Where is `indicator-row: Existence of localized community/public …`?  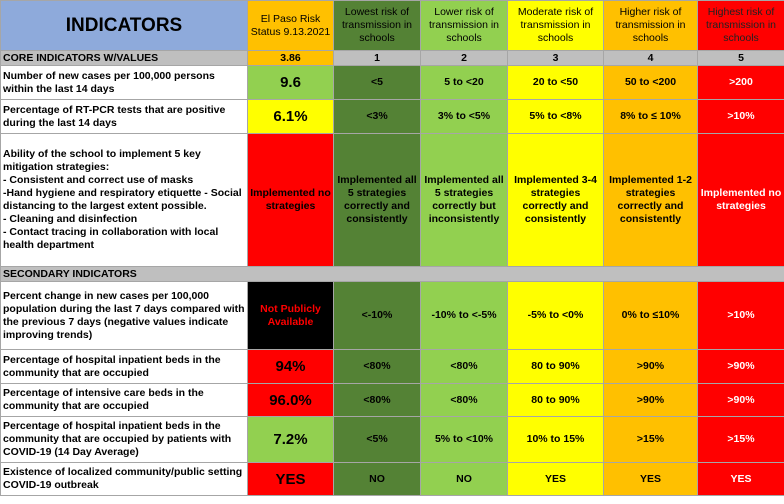
indicator-row: Existence of localized community/public … is located at coordinates (392, 479).